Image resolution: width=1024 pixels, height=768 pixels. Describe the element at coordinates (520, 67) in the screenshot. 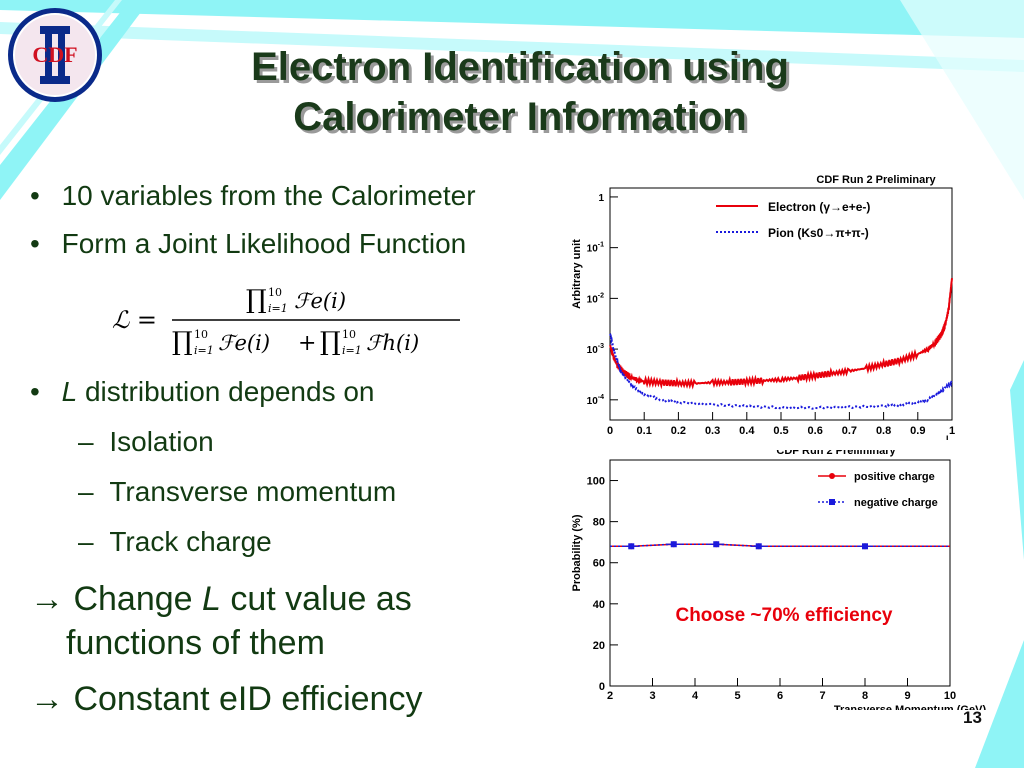

I see `title-line-1: Electron Identification using` at that location.